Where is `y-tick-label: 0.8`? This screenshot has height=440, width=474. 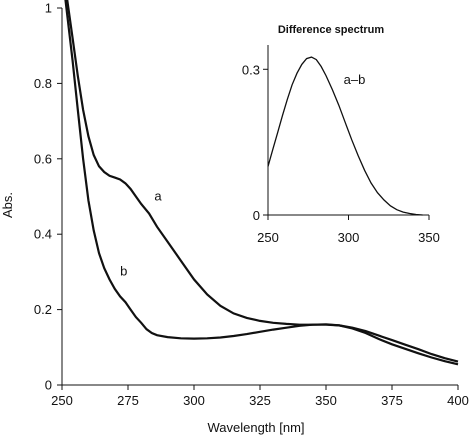 y-tick-label: 0.8 is located at coordinates (43, 83).